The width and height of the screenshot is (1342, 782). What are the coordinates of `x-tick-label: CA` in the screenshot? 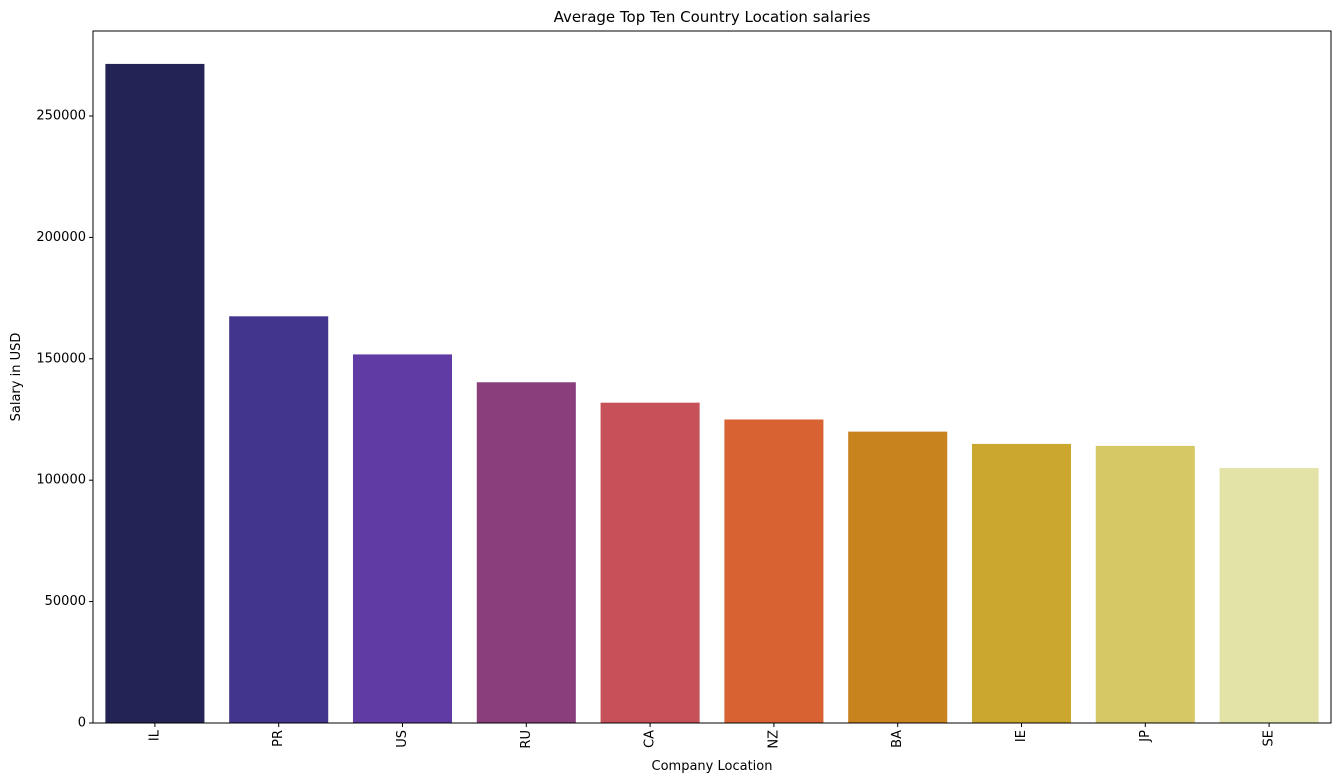 It's located at (650, 739).